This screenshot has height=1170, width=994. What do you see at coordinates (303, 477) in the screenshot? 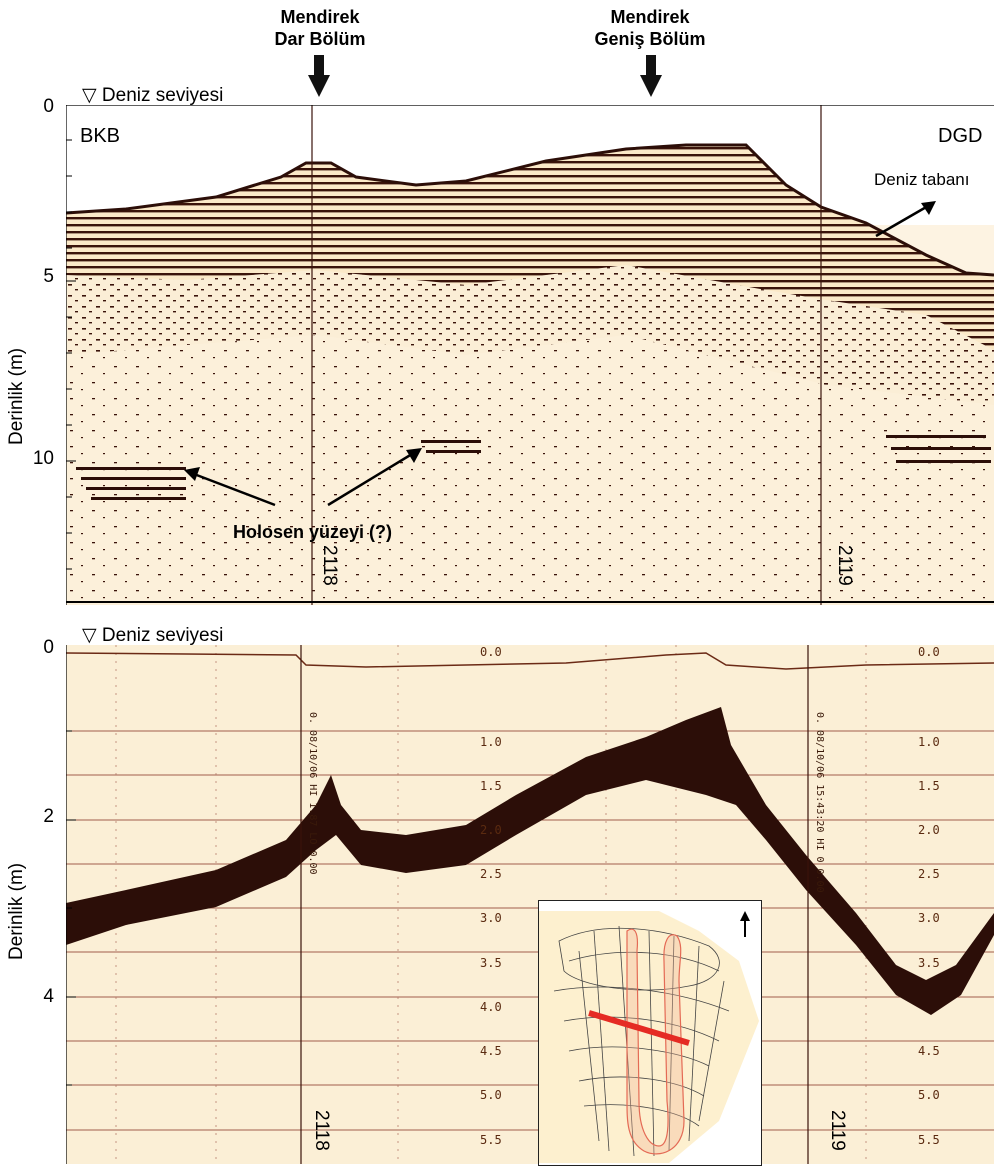
I see `holocene-arrows-icon` at bounding box center [303, 477].